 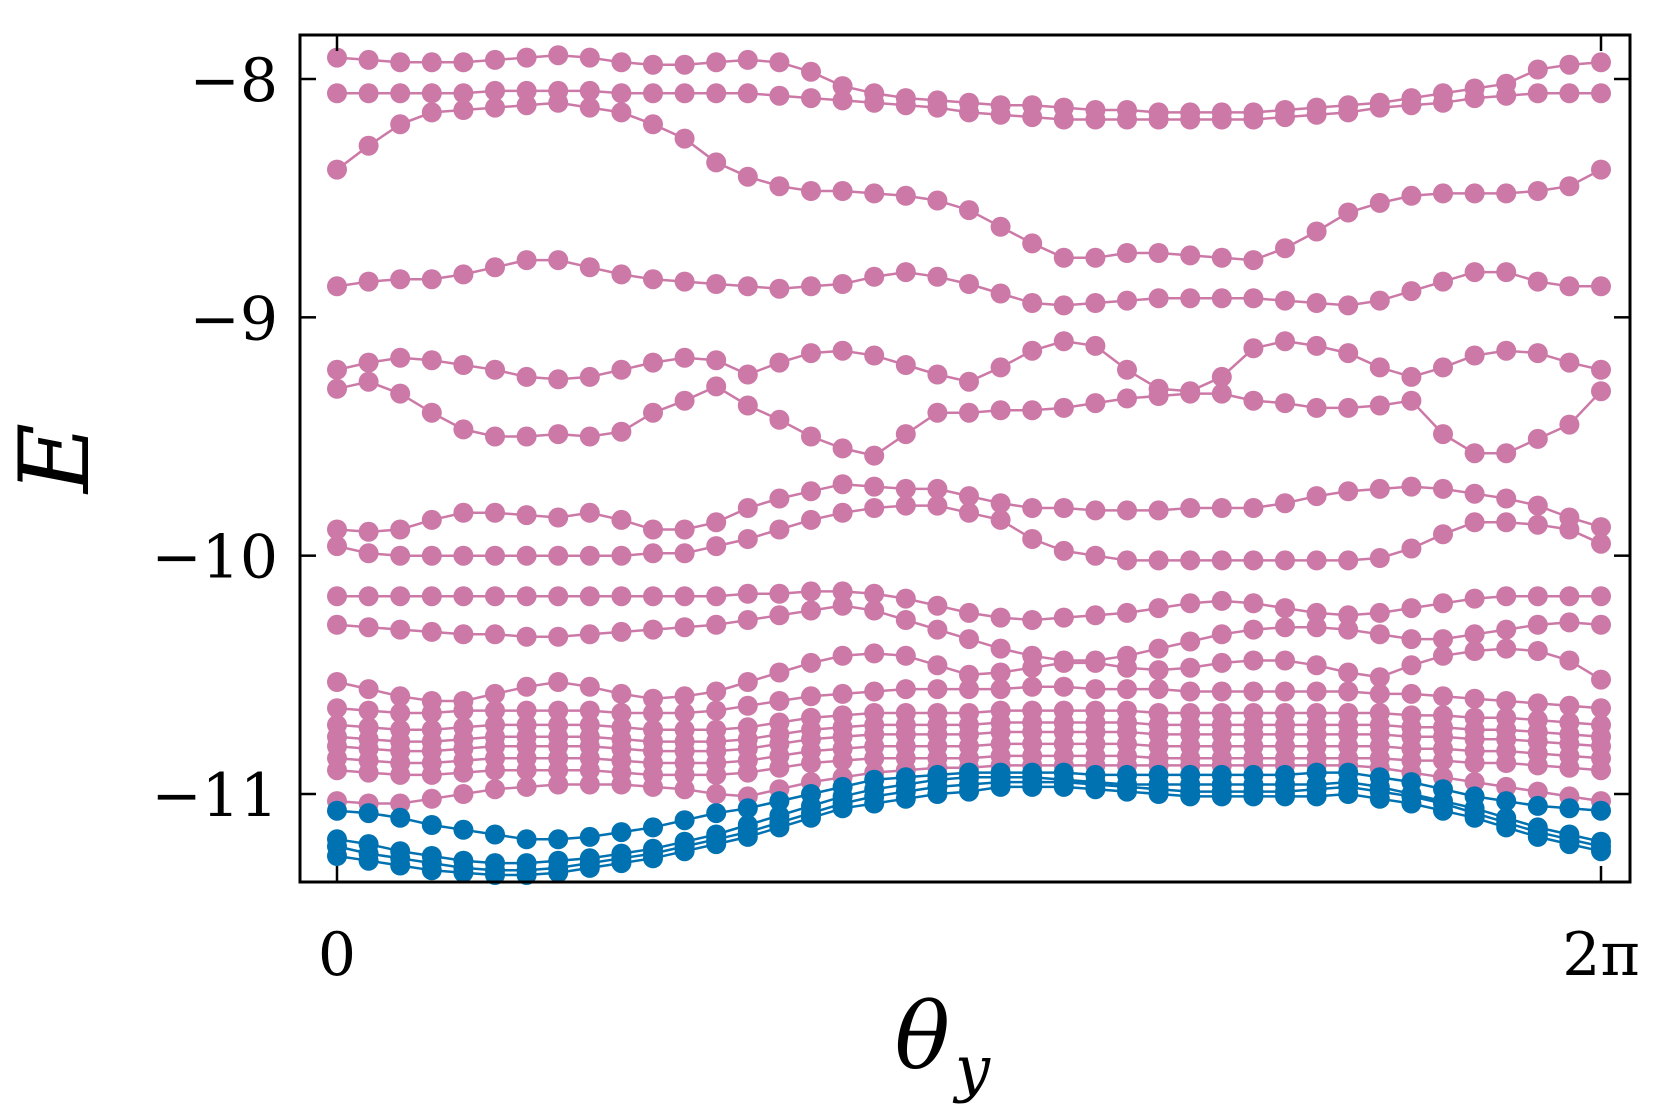 What do you see at coordinates (1601, 955) in the screenshot?
I see `x-tick-label: 2π` at bounding box center [1601, 955].